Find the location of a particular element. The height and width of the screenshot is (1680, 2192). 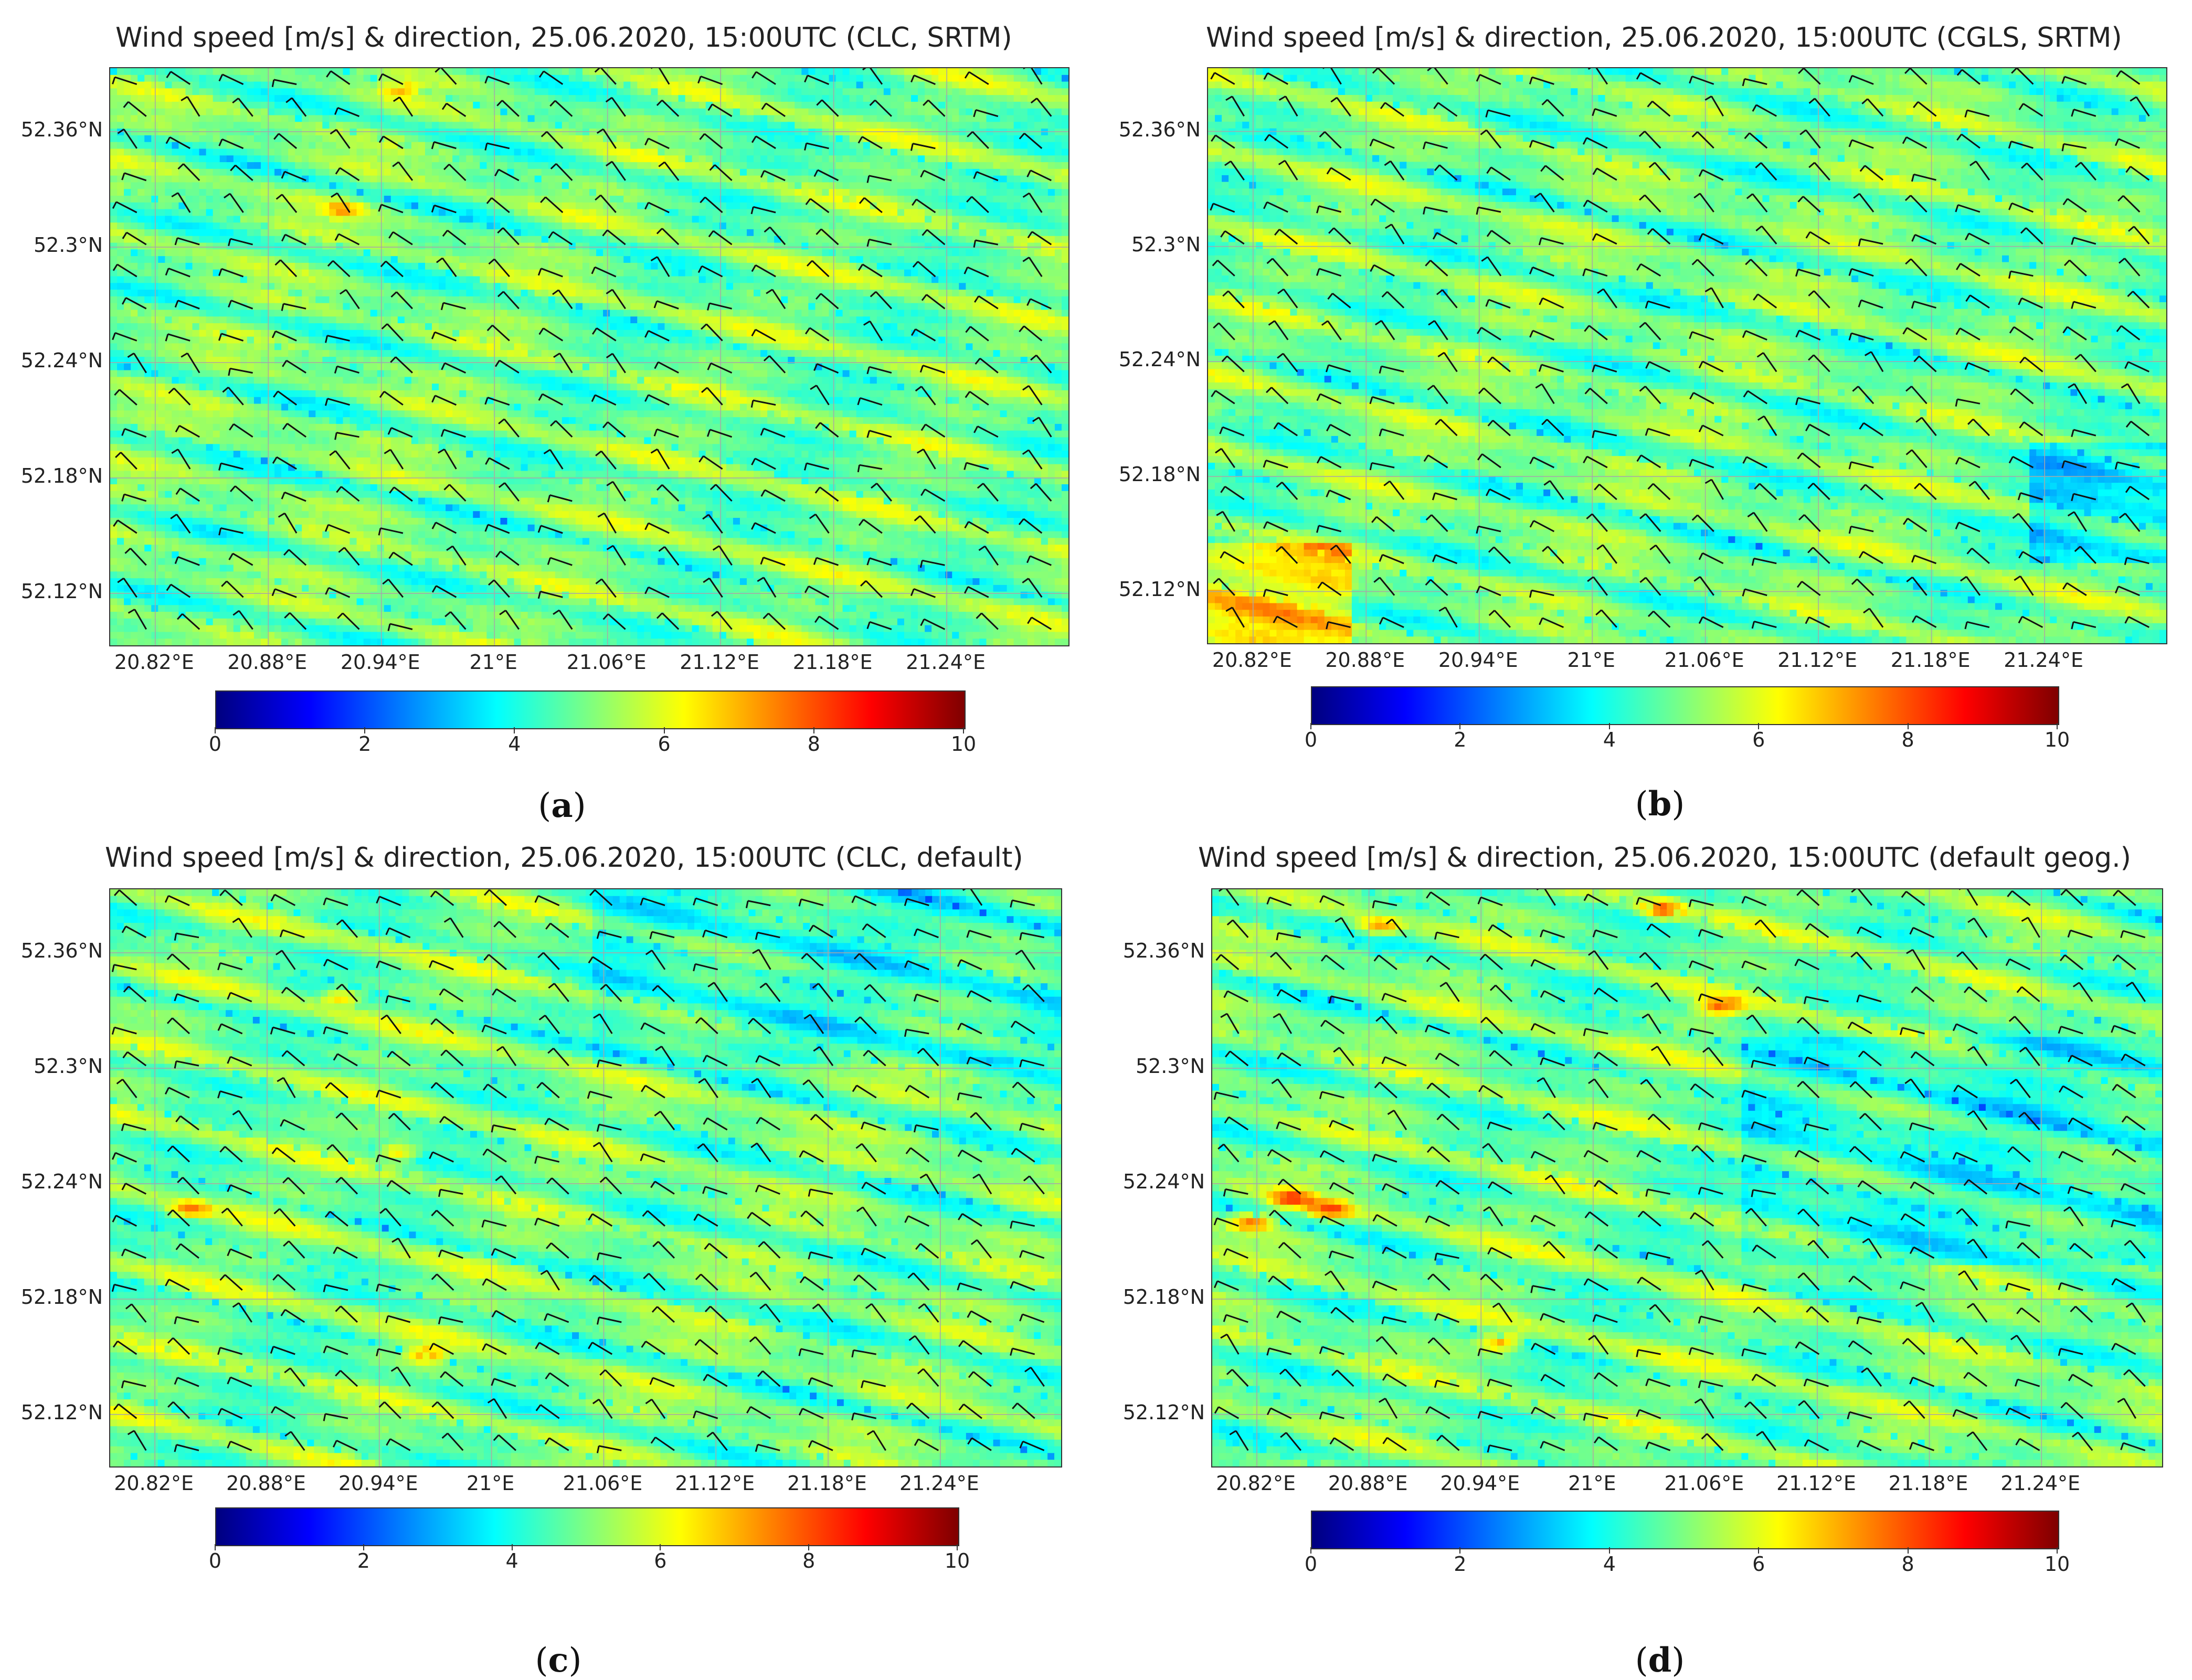

panel-letter-text: b is located at coordinates (1660, 804).